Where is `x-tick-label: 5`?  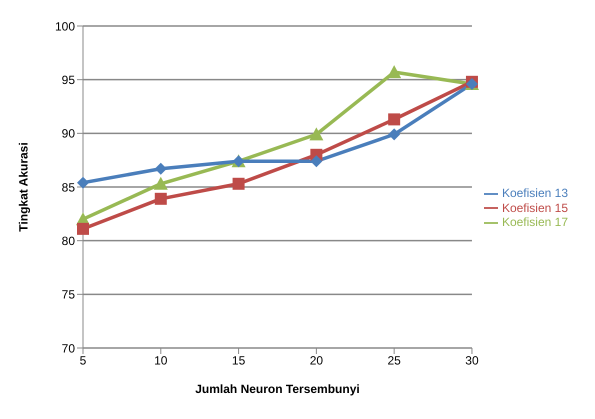 x-tick-label: 5 is located at coordinates (83, 361).